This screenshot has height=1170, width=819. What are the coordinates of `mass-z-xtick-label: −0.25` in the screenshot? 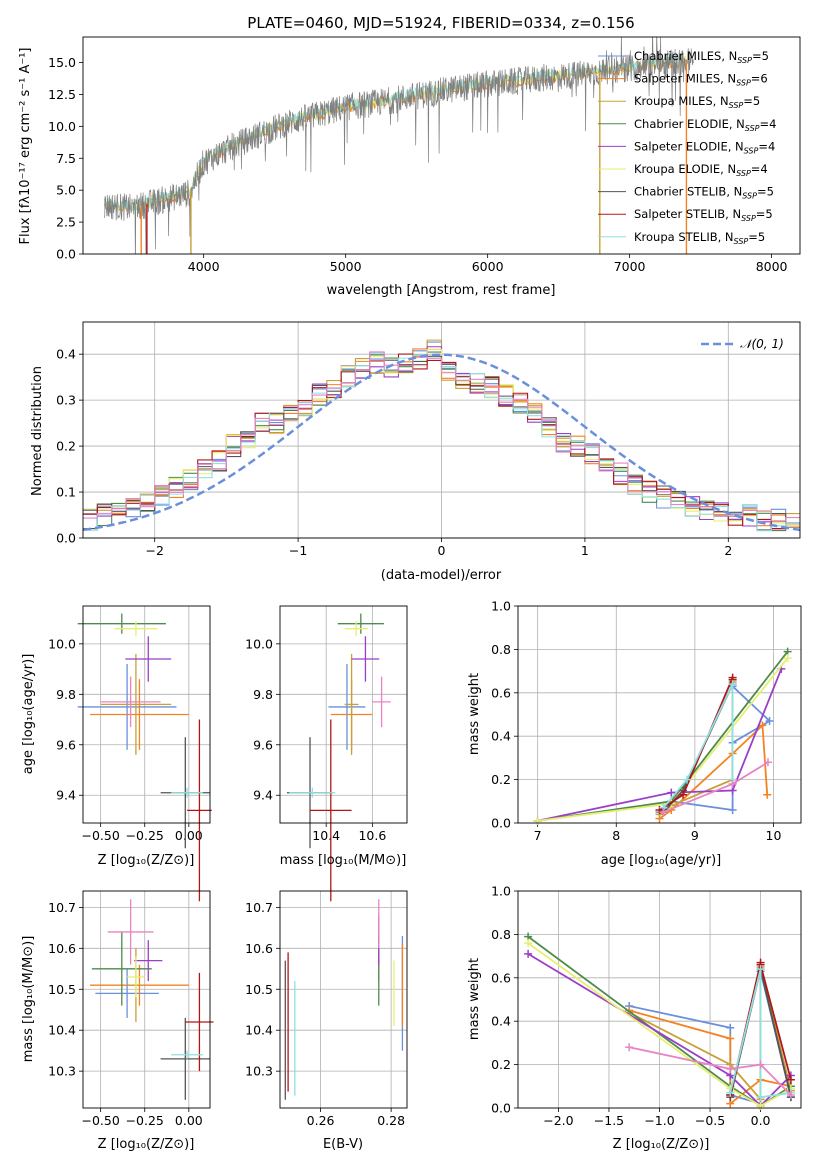 It's located at (145, 1120).